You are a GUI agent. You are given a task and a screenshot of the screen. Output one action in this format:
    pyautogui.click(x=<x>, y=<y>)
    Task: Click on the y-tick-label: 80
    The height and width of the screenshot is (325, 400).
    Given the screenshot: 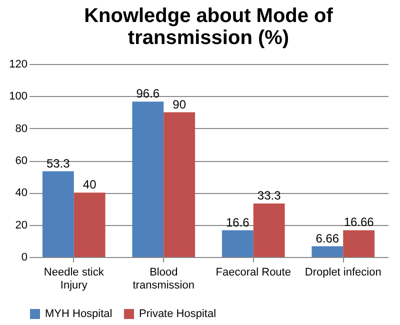 What is the action you would take?
    pyautogui.click(x=21, y=128)
    